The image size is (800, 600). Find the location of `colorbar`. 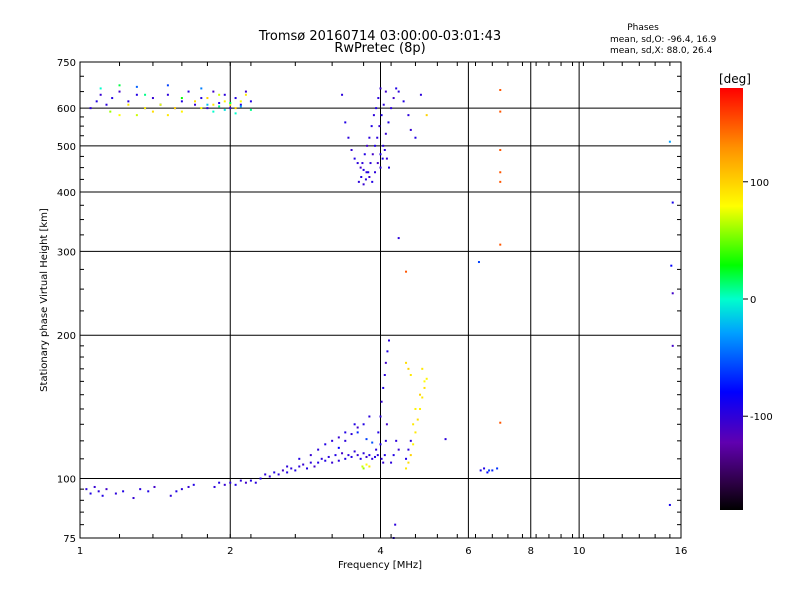

colorbar is located at coordinates (731, 299).